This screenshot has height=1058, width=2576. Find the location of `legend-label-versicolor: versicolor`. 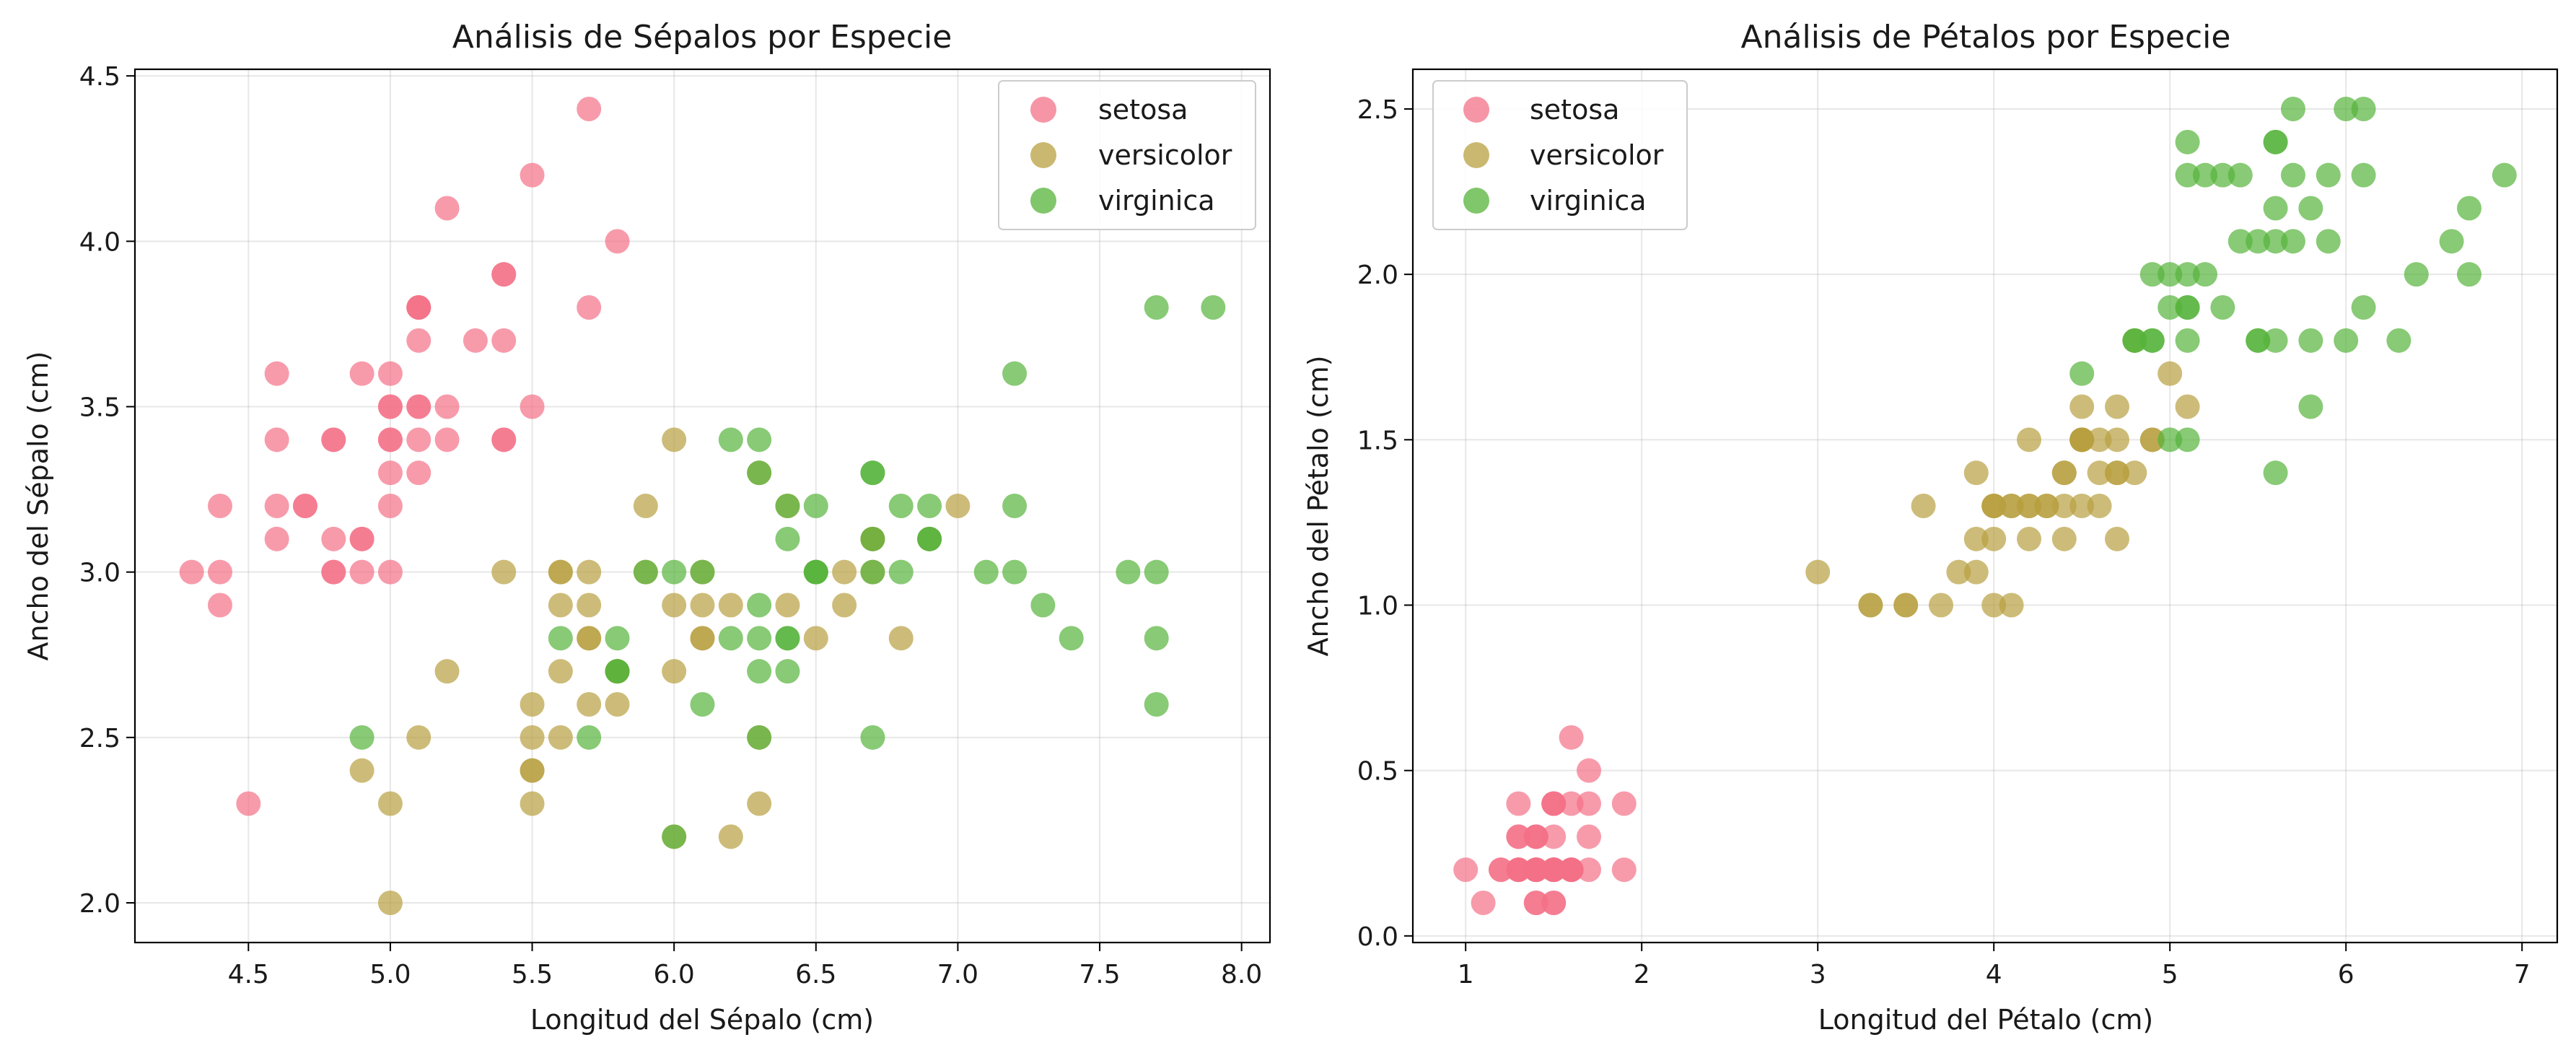

legend-label-versicolor: versicolor is located at coordinates (1597, 155).